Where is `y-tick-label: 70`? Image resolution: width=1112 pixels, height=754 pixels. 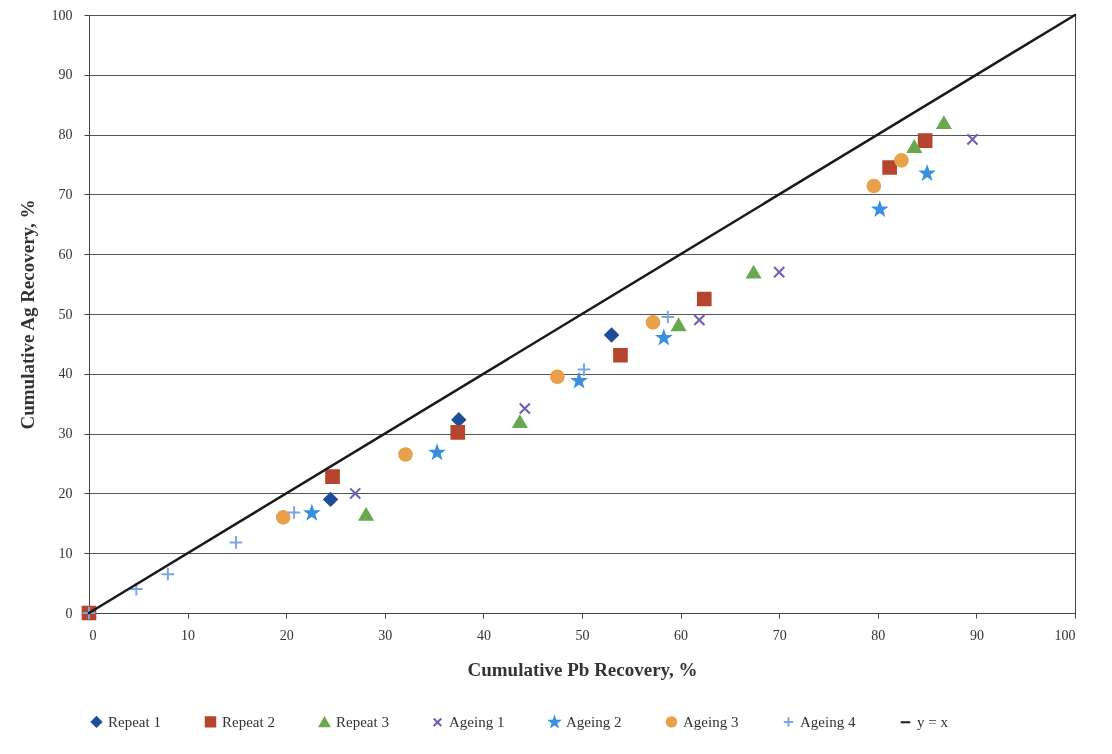
y-tick-label: 70 is located at coordinates (65, 194).